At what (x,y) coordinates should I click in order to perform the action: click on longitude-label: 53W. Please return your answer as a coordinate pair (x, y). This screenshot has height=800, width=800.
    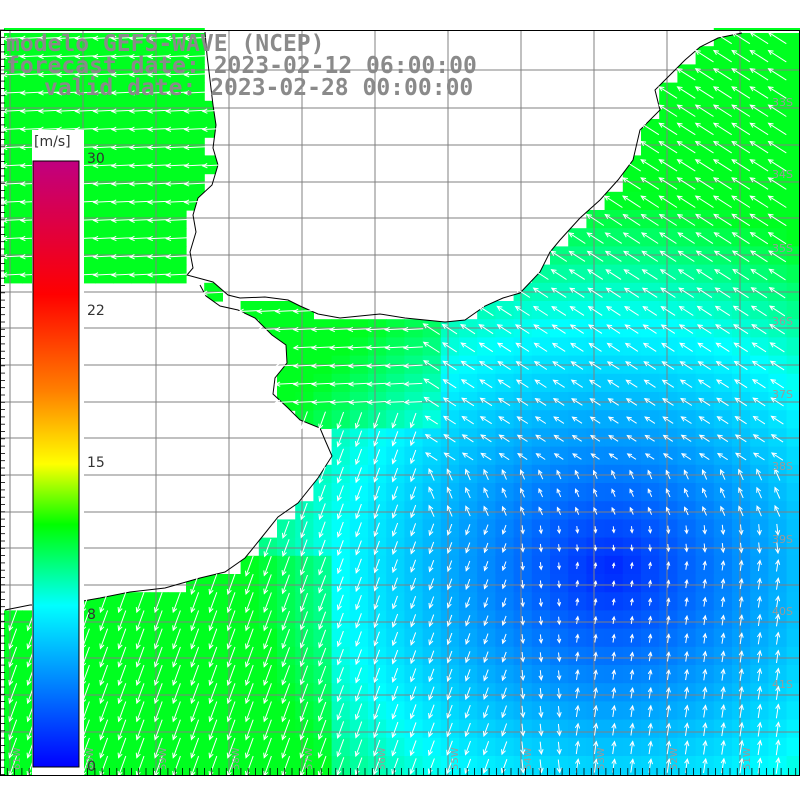
    Looking at the image, I should click on (601, 758).